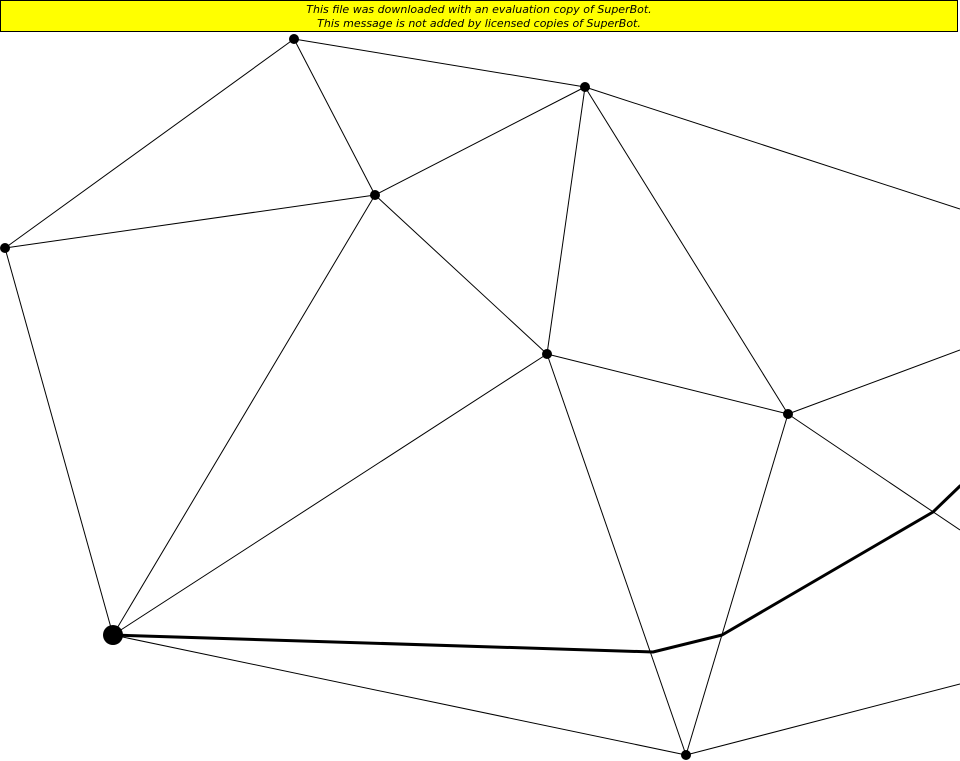  I want to click on start-node, so click(113, 635).